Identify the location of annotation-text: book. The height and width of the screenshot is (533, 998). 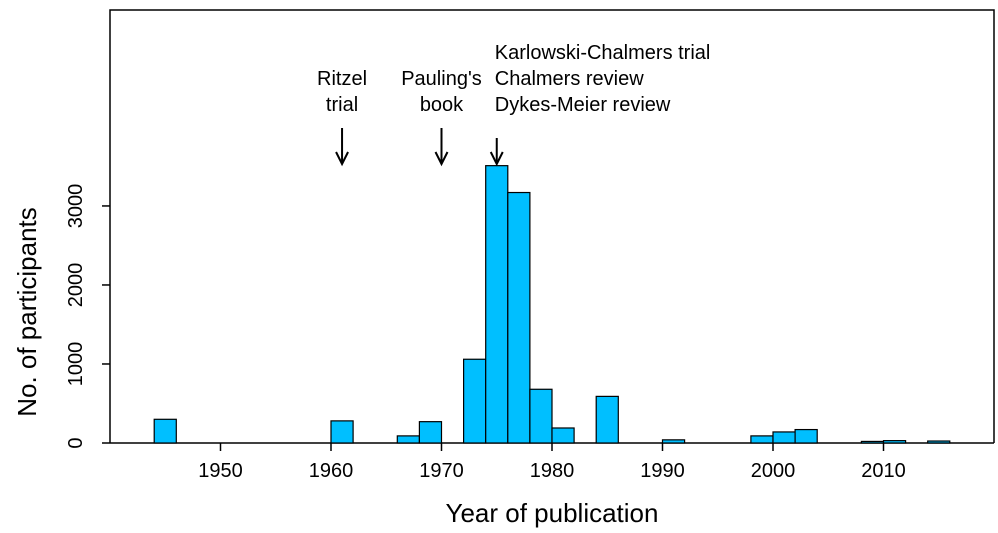
(442, 105).